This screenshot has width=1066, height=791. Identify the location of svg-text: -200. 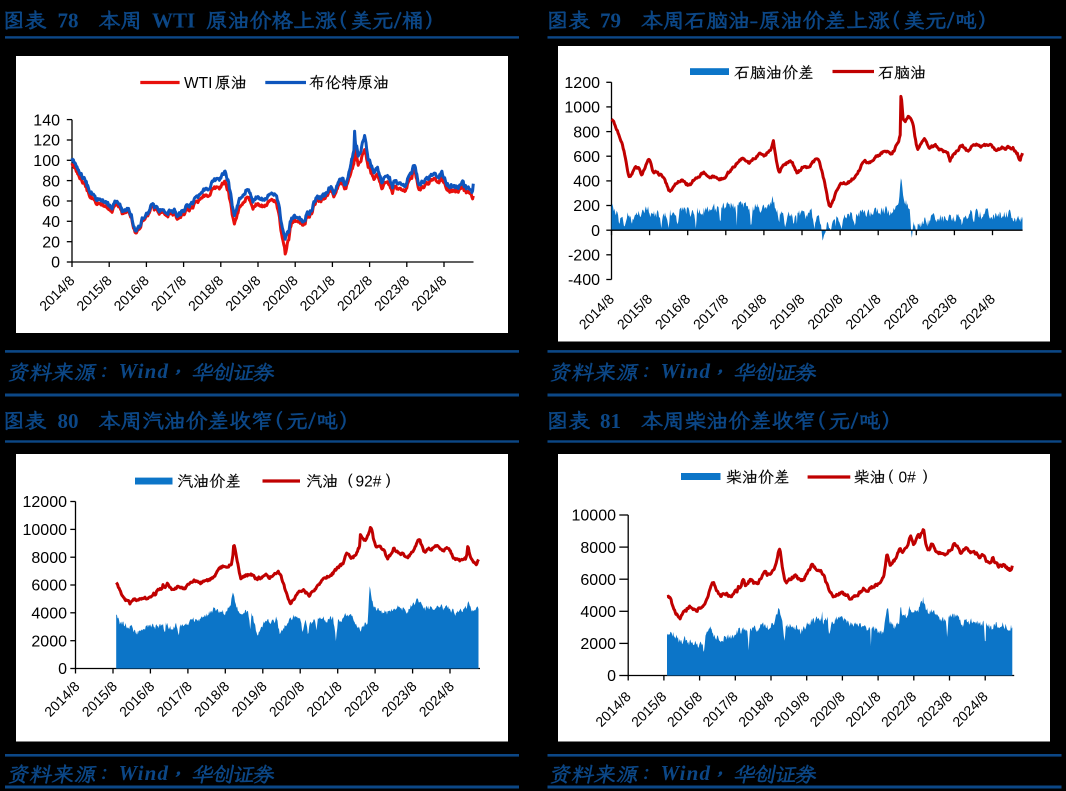
(584, 256).